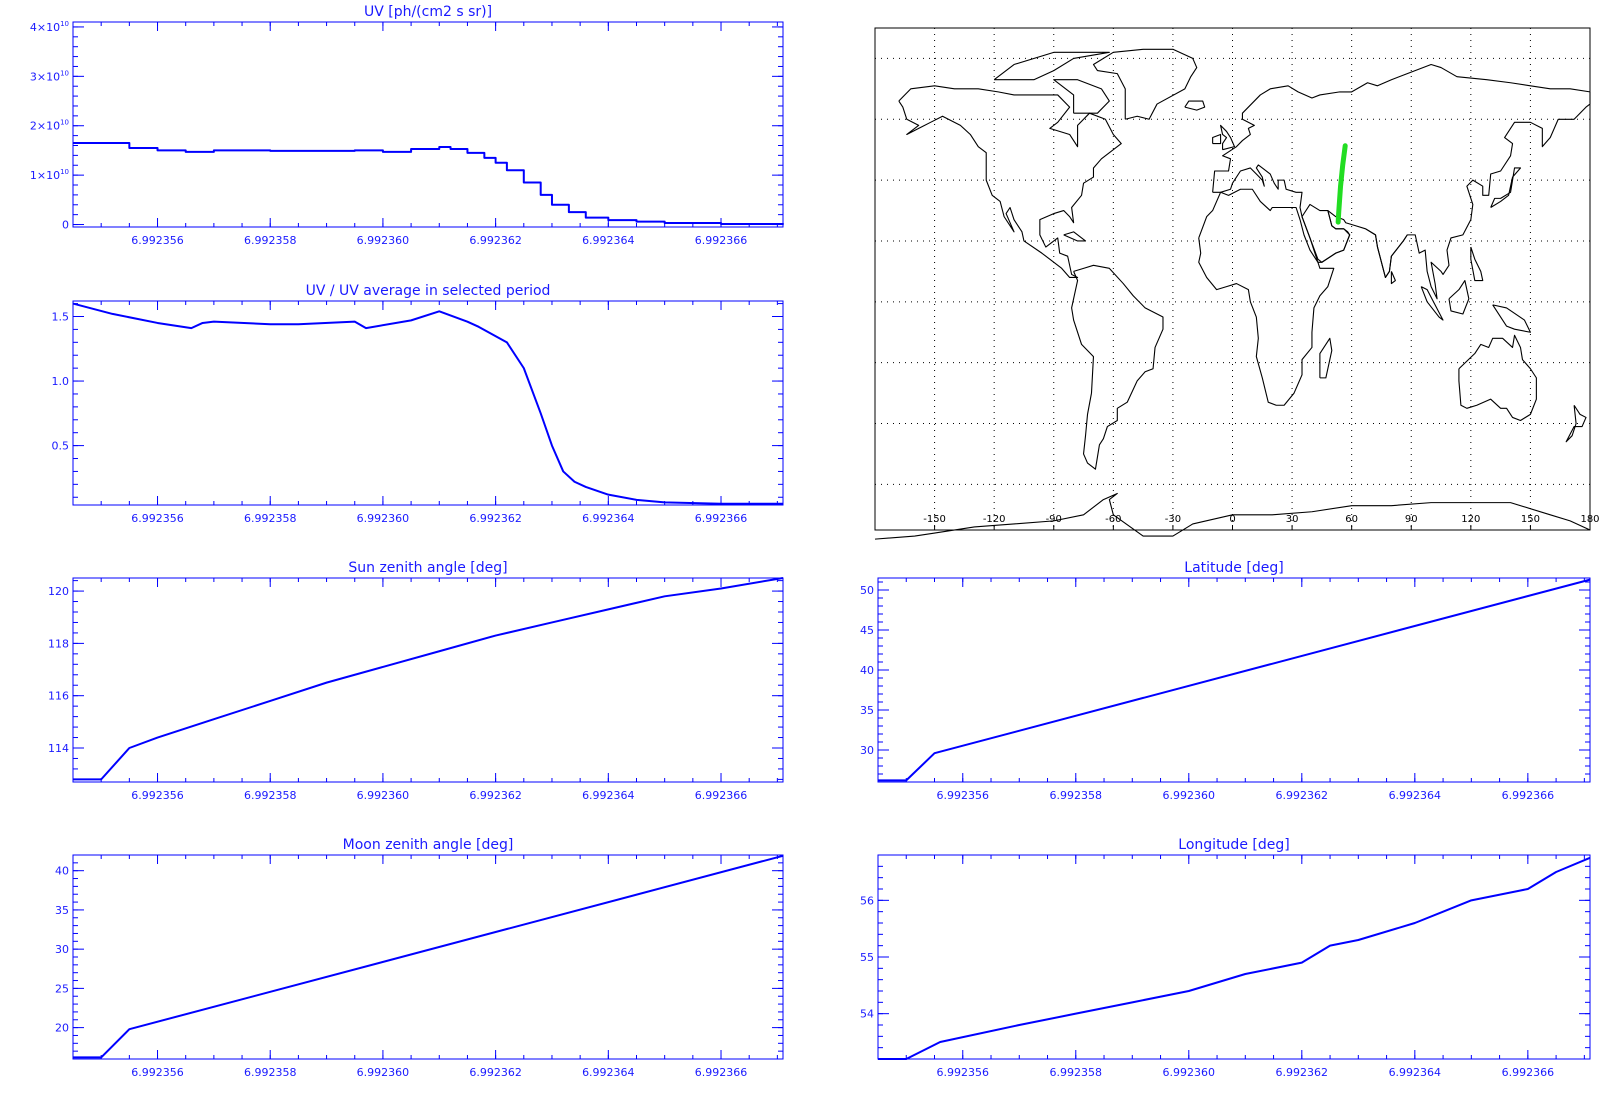  What do you see at coordinates (49, 76) in the screenshot?
I see `y-tick-label: 3×10¹⁰` at bounding box center [49, 76].